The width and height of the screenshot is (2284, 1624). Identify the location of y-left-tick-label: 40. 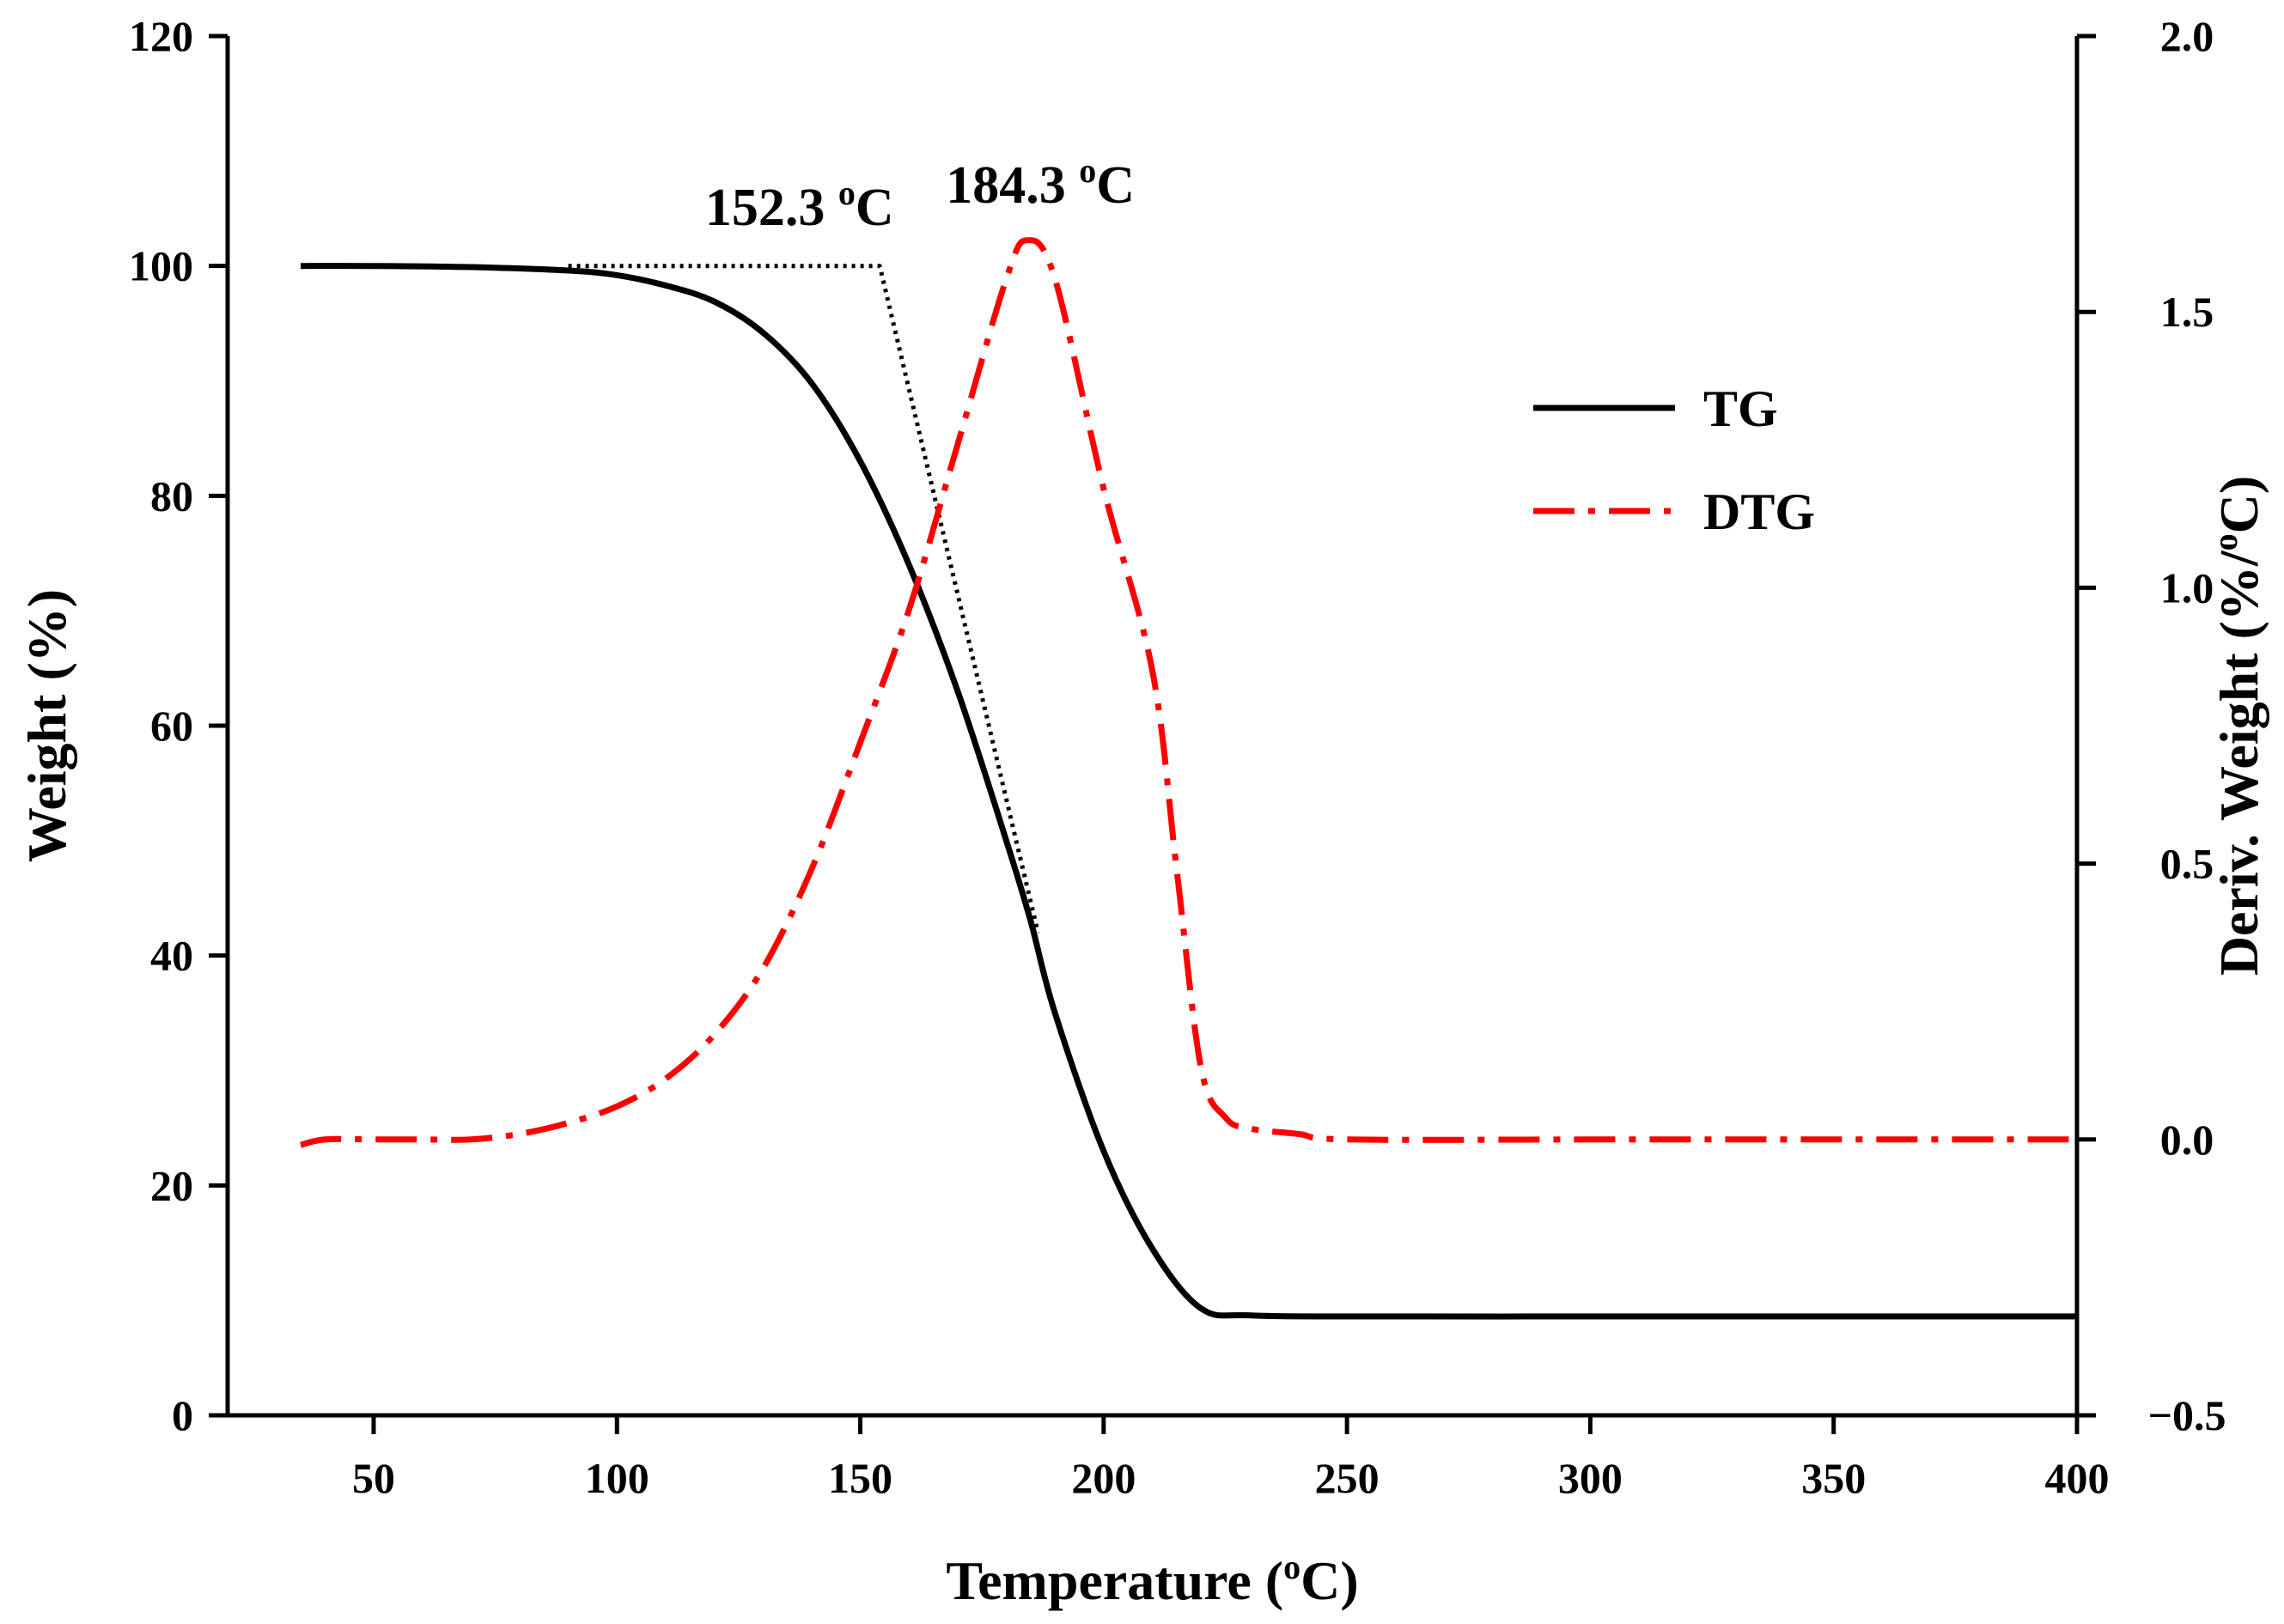
(171, 956).